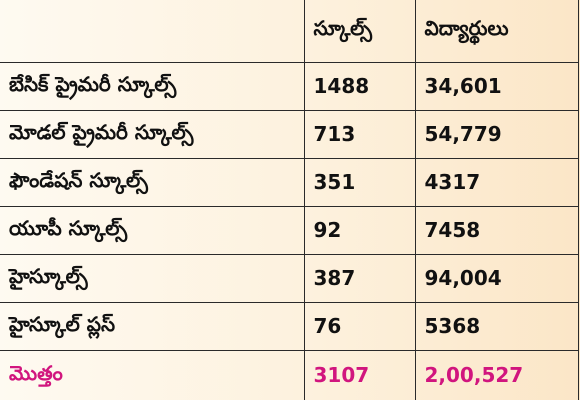 The height and width of the screenshot is (400, 580). Describe the element at coordinates (496, 230) in the screenshot. I see `row-students: 7458` at that location.